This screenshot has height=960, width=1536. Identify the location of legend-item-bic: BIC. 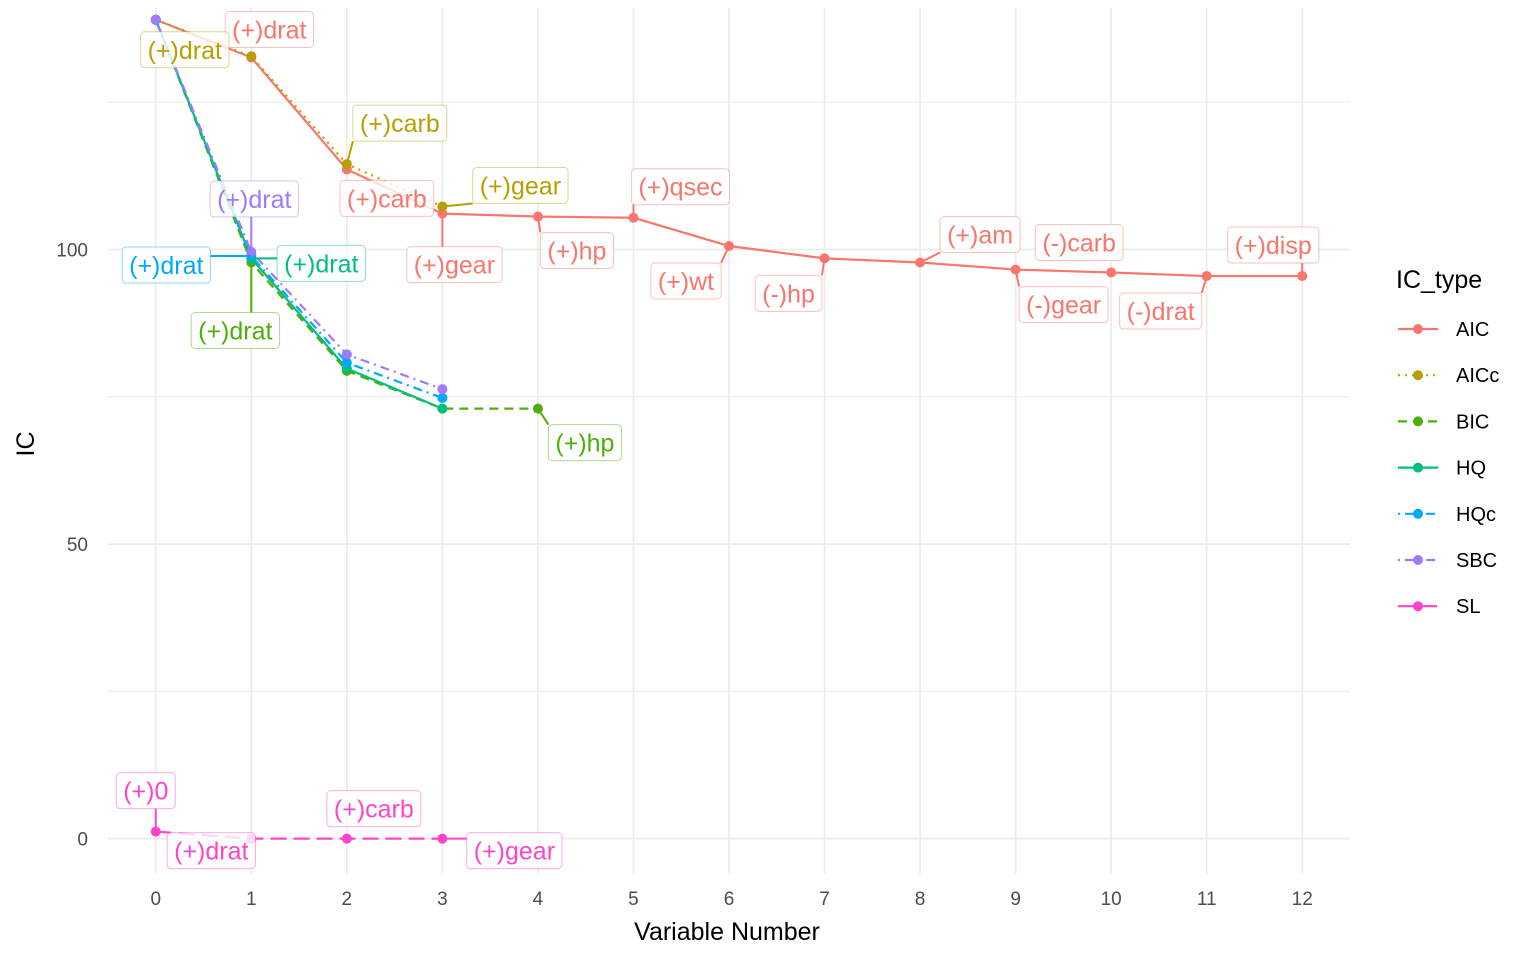
(1443, 422).